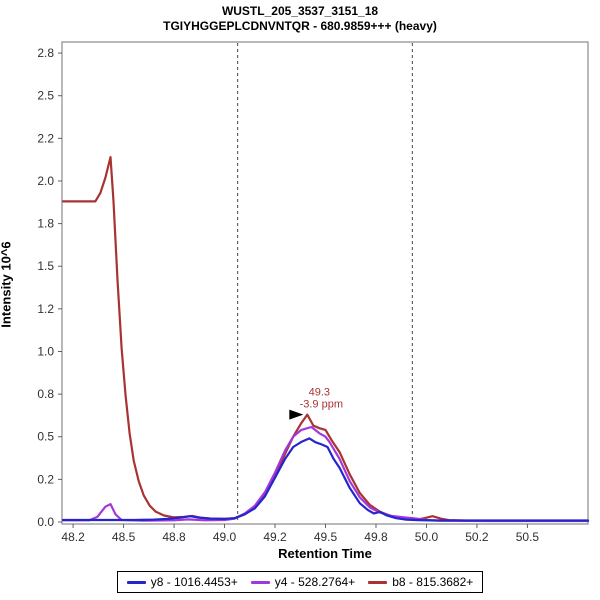 The width and height of the screenshot is (600, 600). Describe the element at coordinates (296, 414) in the screenshot. I see `peak-apex-marker-icon` at that location.